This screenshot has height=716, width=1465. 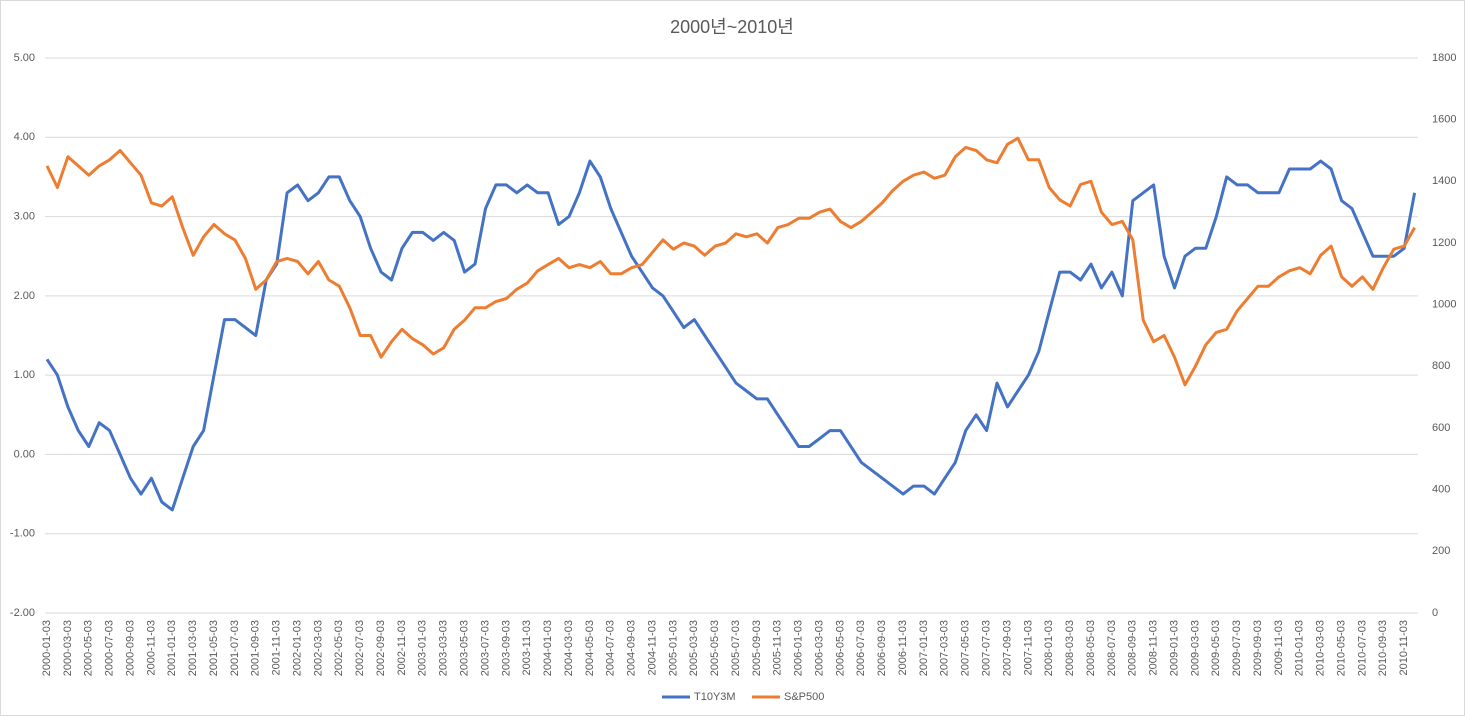 I want to click on y2-tick-label: 1200, so click(x=1444, y=243).